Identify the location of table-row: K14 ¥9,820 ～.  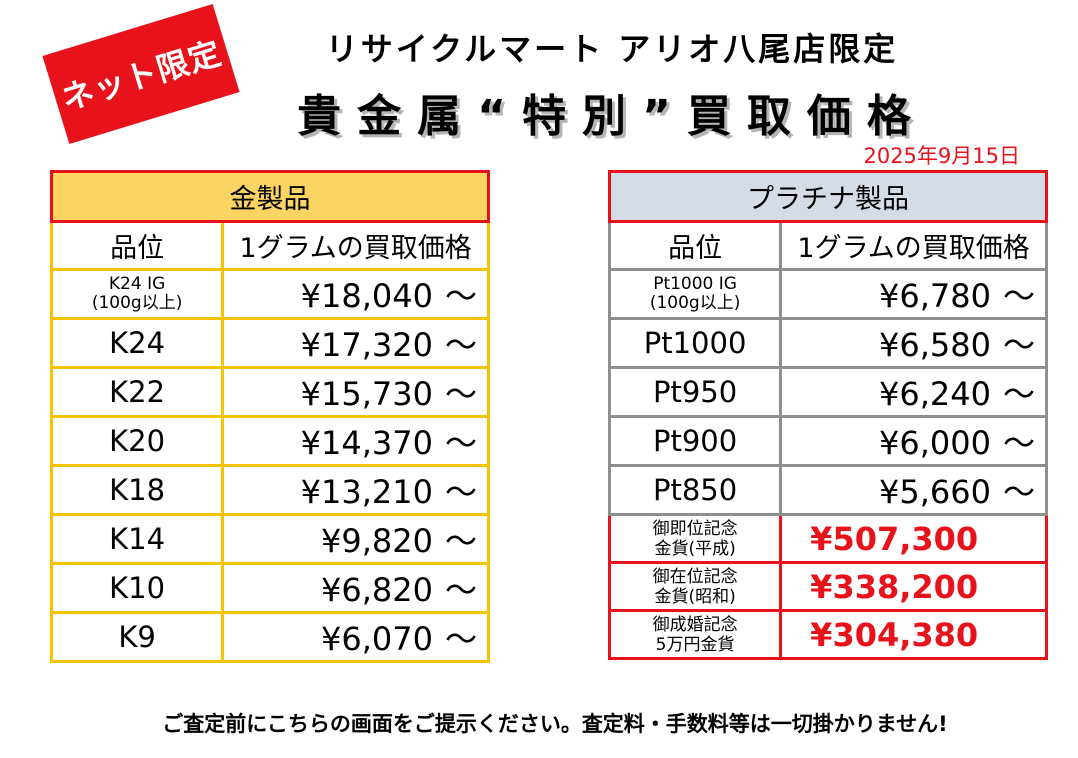
(269, 539).